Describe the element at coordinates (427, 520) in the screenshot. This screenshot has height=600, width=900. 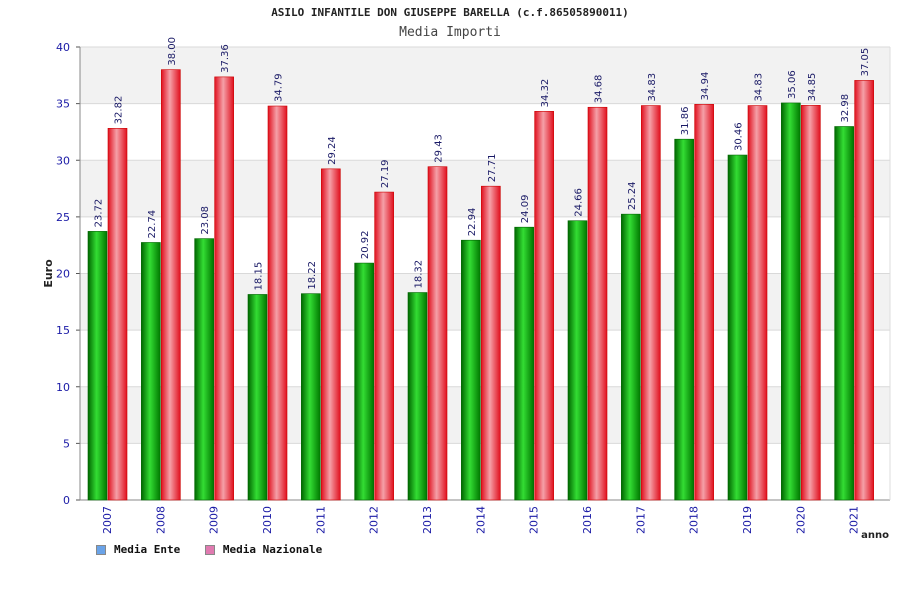
I see `x-tick-label: 2013` at that location.